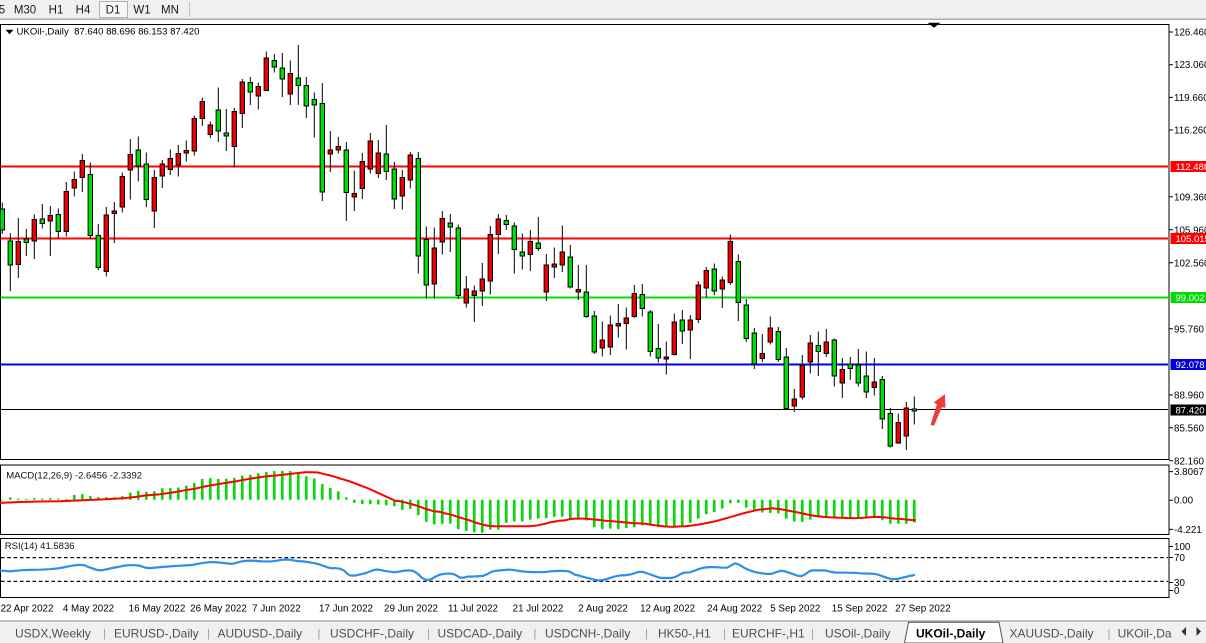 The height and width of the screenshot is (643, 1206). Describe the element at coordinates (860, 609) in the screenshot. I see `svg-text: 15 Sep 2022` at that location.